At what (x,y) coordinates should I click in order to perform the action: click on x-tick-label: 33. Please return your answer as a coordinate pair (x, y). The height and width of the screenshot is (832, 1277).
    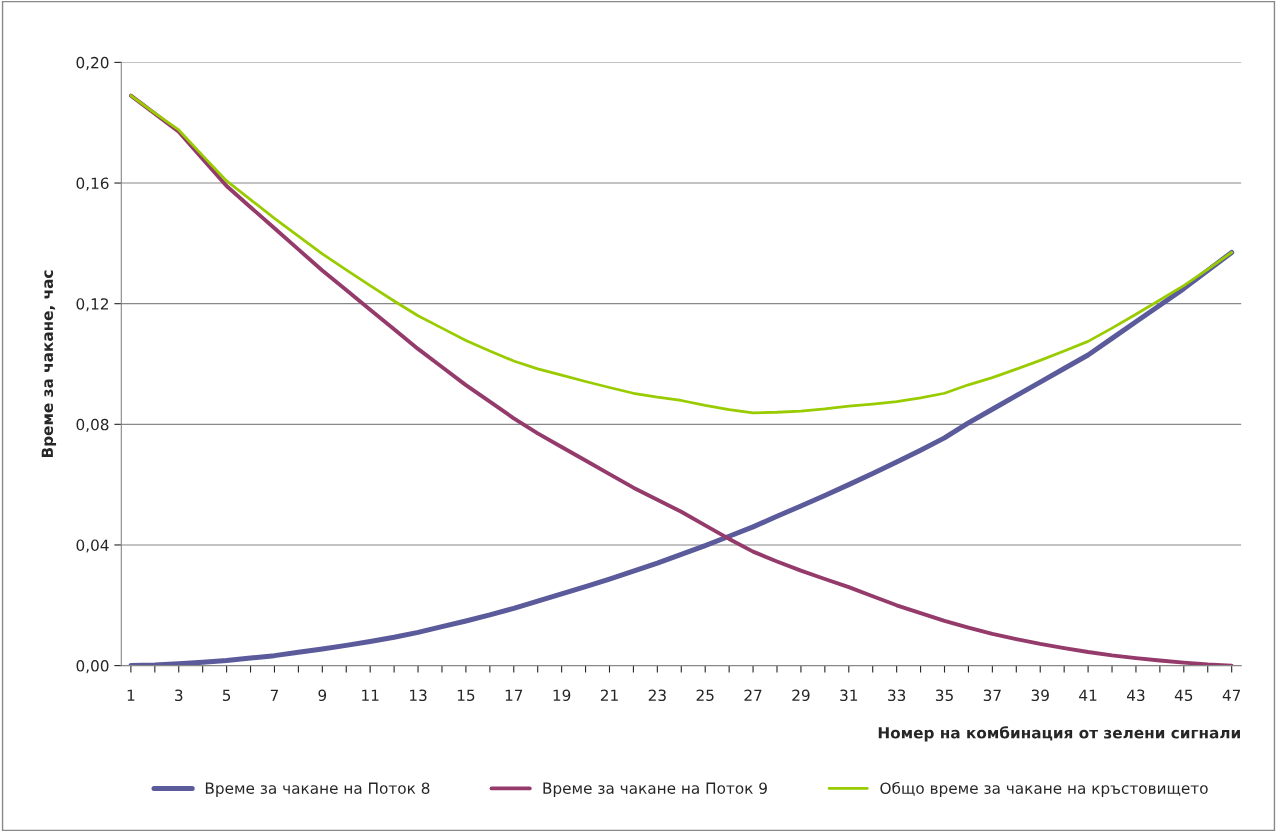
    Looking at the image, I should click on (897, 695).